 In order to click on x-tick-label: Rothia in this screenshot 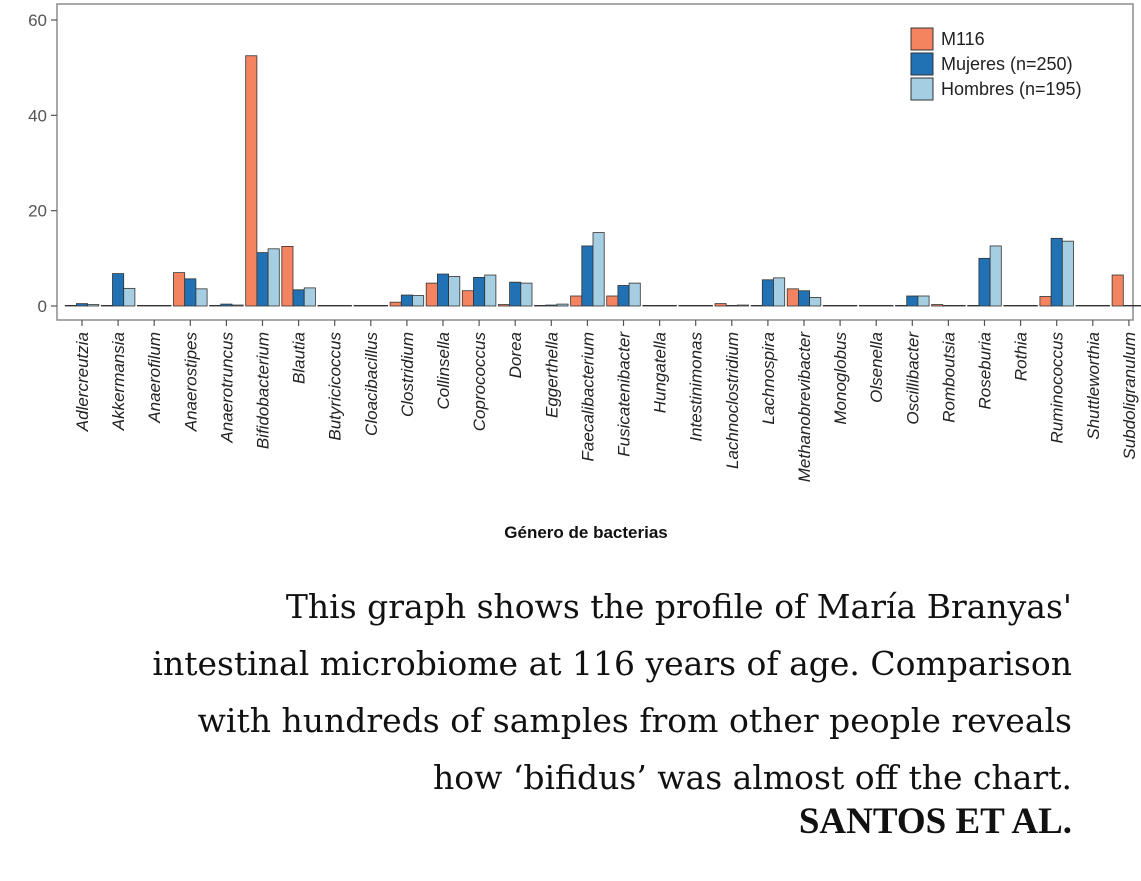, I will do `click(1021, 356)`.